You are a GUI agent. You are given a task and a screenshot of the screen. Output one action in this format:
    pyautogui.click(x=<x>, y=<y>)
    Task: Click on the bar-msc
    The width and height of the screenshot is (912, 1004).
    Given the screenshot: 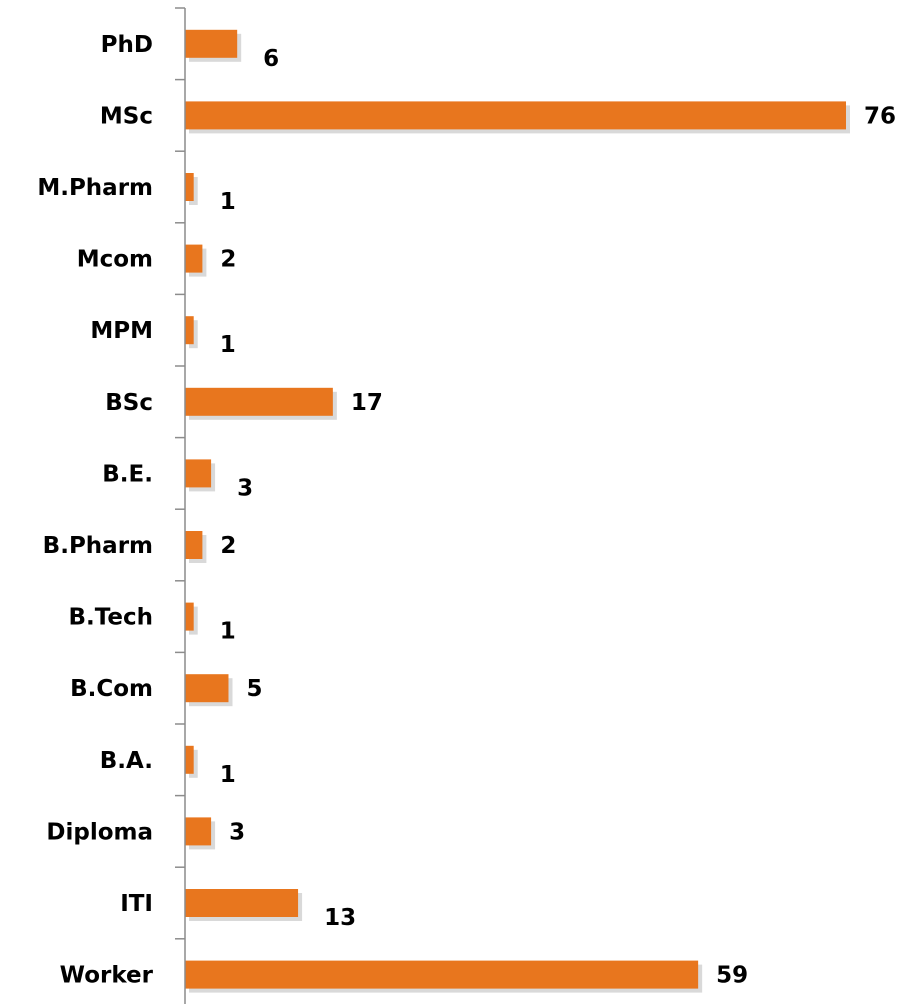 What is the action you would take?
    pyautogui.click(x=515, y=115)
    